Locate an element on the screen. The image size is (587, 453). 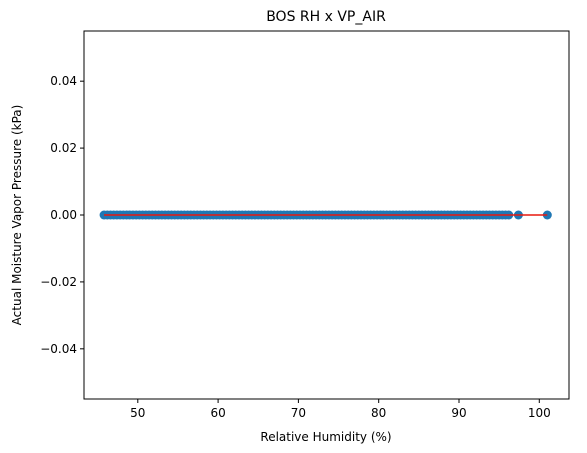
x-tick-label: 50 is located at coordinates (137, 413).